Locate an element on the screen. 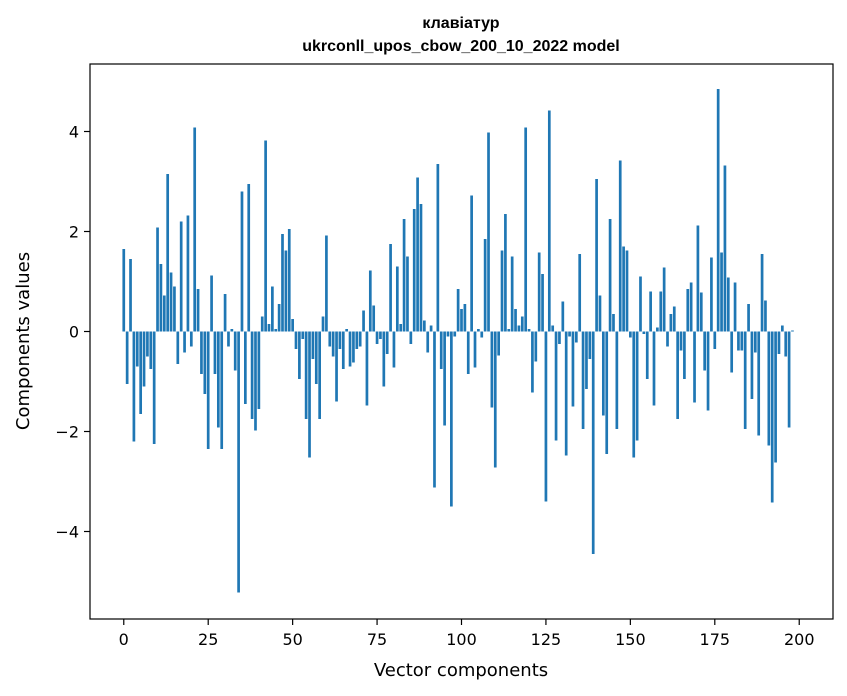  x-tick-label: 125 is located at coordinates (546, 639).